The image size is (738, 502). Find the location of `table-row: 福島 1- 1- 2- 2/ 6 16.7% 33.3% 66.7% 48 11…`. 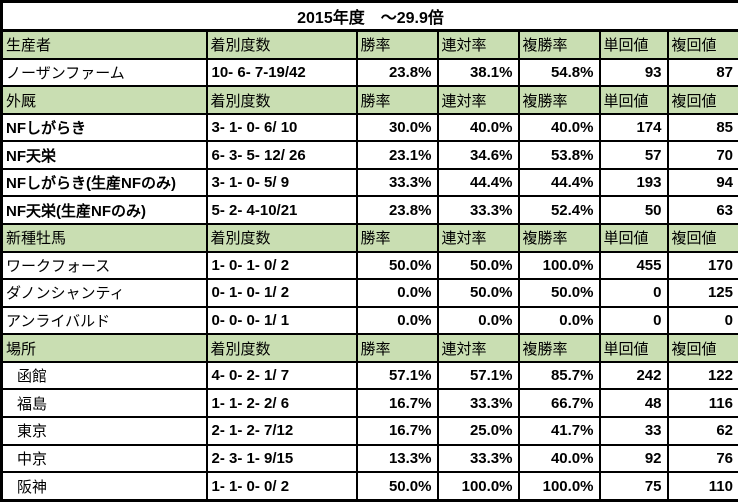

table-row: 福島 1- 1- 2- 2/ 6 16.7% 33.3% 66.7% 48 11… is located at coordinates (369, 403).